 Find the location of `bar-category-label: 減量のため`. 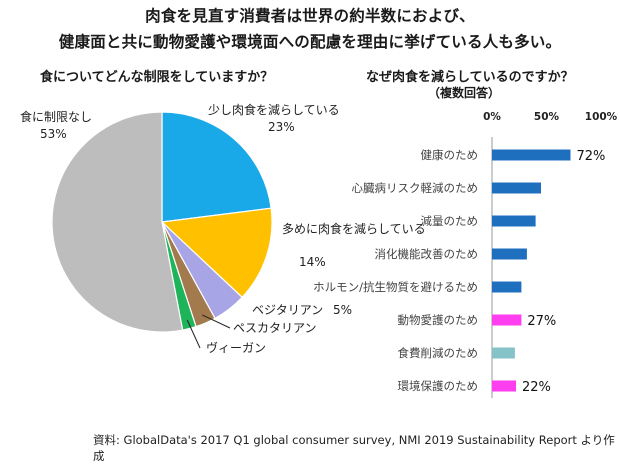

bar-category-label: 減量のため is located at coordinates (450, 221).